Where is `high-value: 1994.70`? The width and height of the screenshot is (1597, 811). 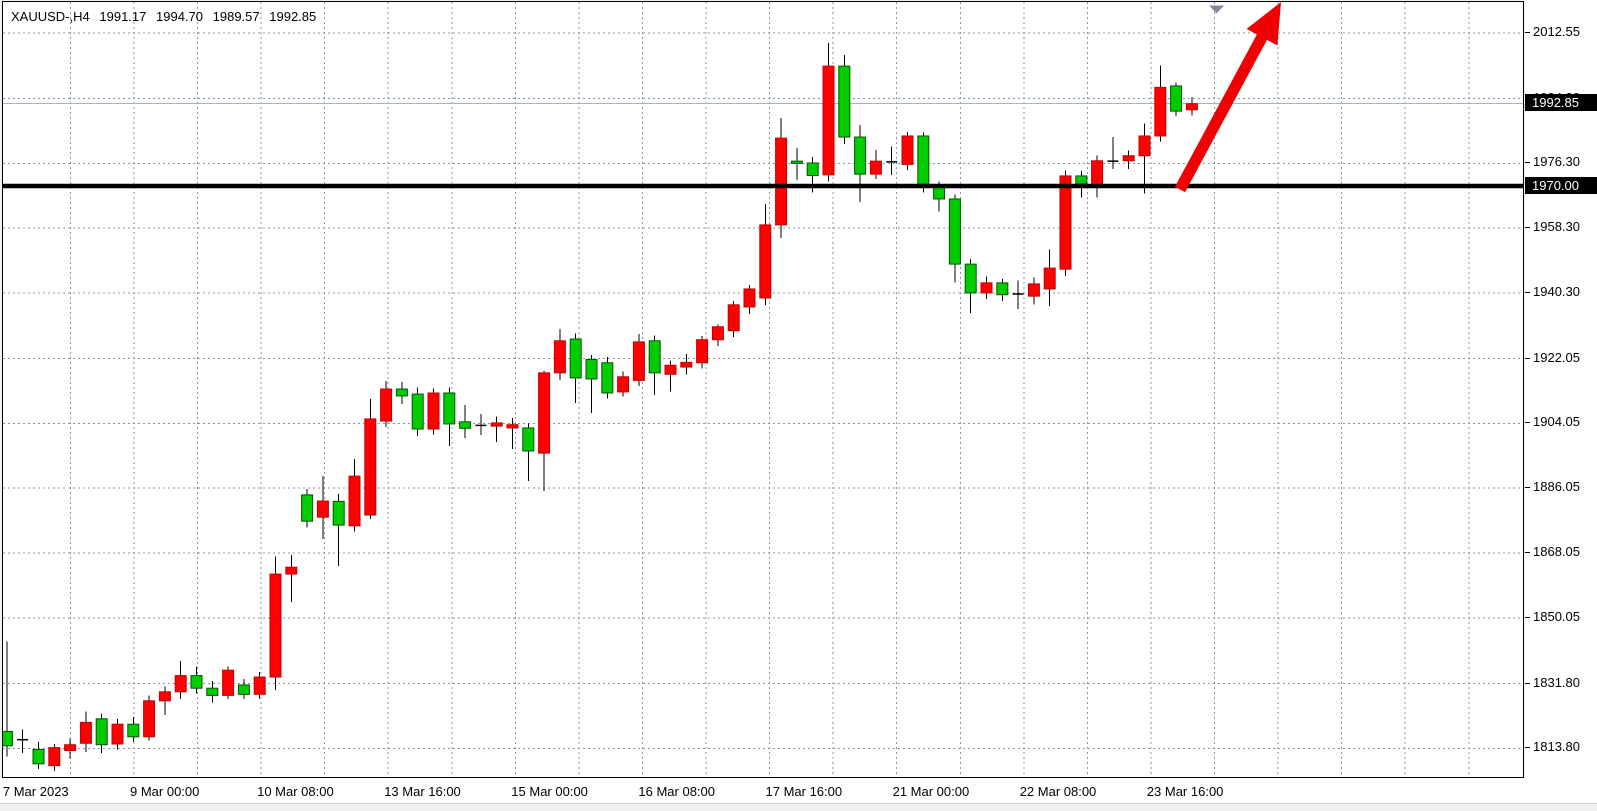 high-value: 1994.70 is located at coordinates (179, 16).